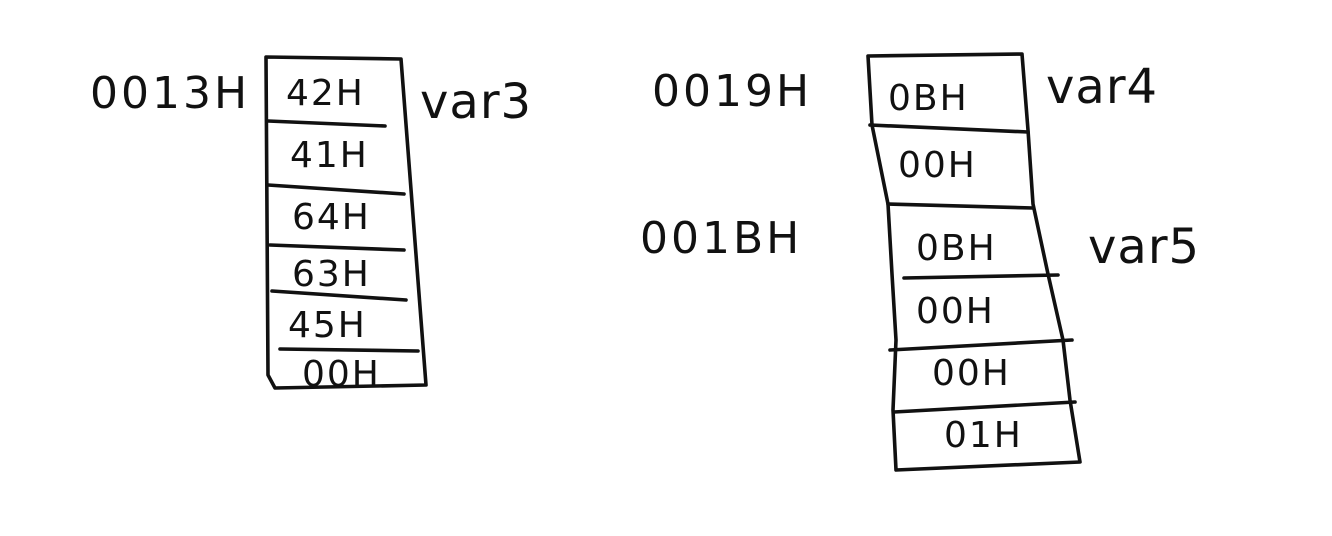 Image resolution: width=1332 pixels, height=536 pixels. What do you see at coordinates (721, 238) in the screenshot?
I see `address-label-001bh: 001BH` at bounding box center [721, 238].